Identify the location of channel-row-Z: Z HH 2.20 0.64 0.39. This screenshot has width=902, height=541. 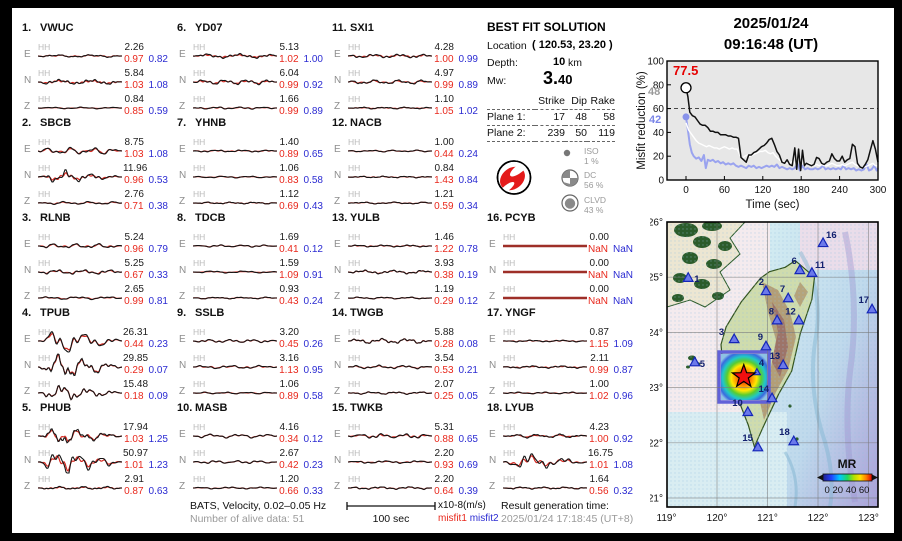
(405, 487).